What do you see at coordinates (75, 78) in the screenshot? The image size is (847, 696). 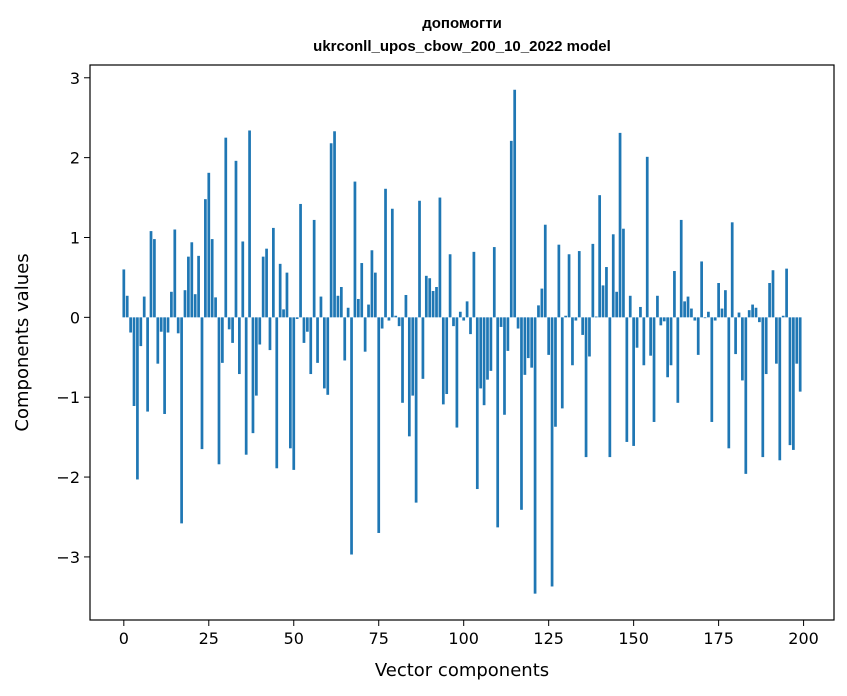 I see `y-tick-label: 3` at bounding box center [75, 78].